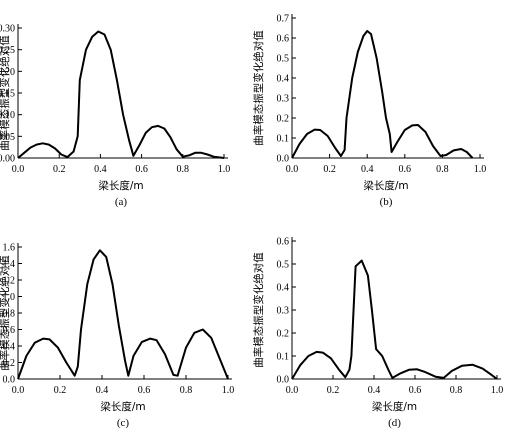 Image resolution: width=512 pixels, height=438 pixels. Describe the element at coordinates (9, 248) in the screenshot. I see `y-tick-label: 1.6` at that location.